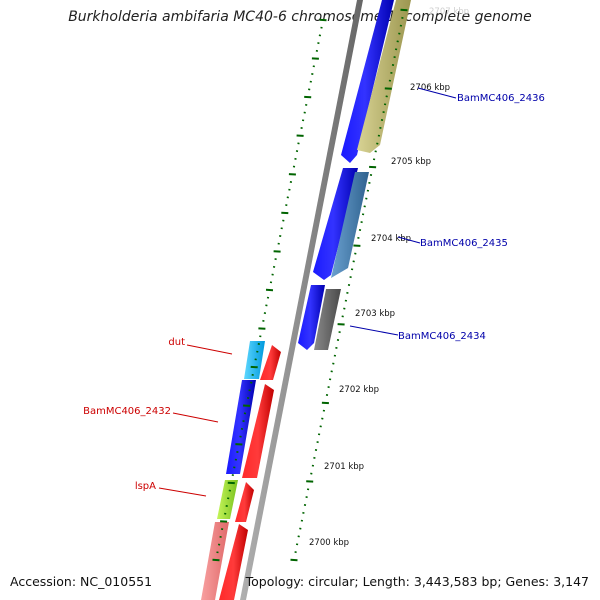 The image size is (600, 600). Describe the element at coordinates (244, 502) in the screenshot. I see `gene-lspA-partner` at that location.